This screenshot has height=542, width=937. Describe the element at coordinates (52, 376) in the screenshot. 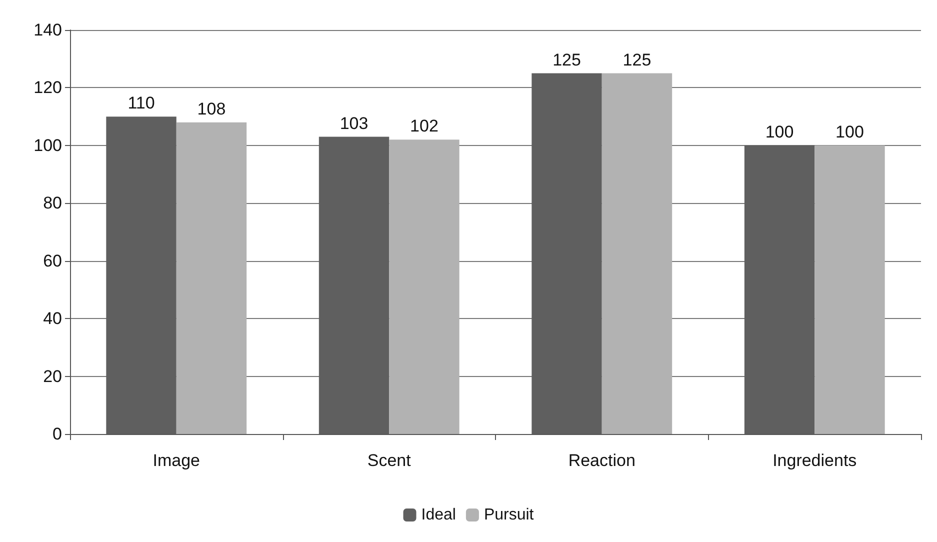

I see `y-tick-label: 20` at that location.